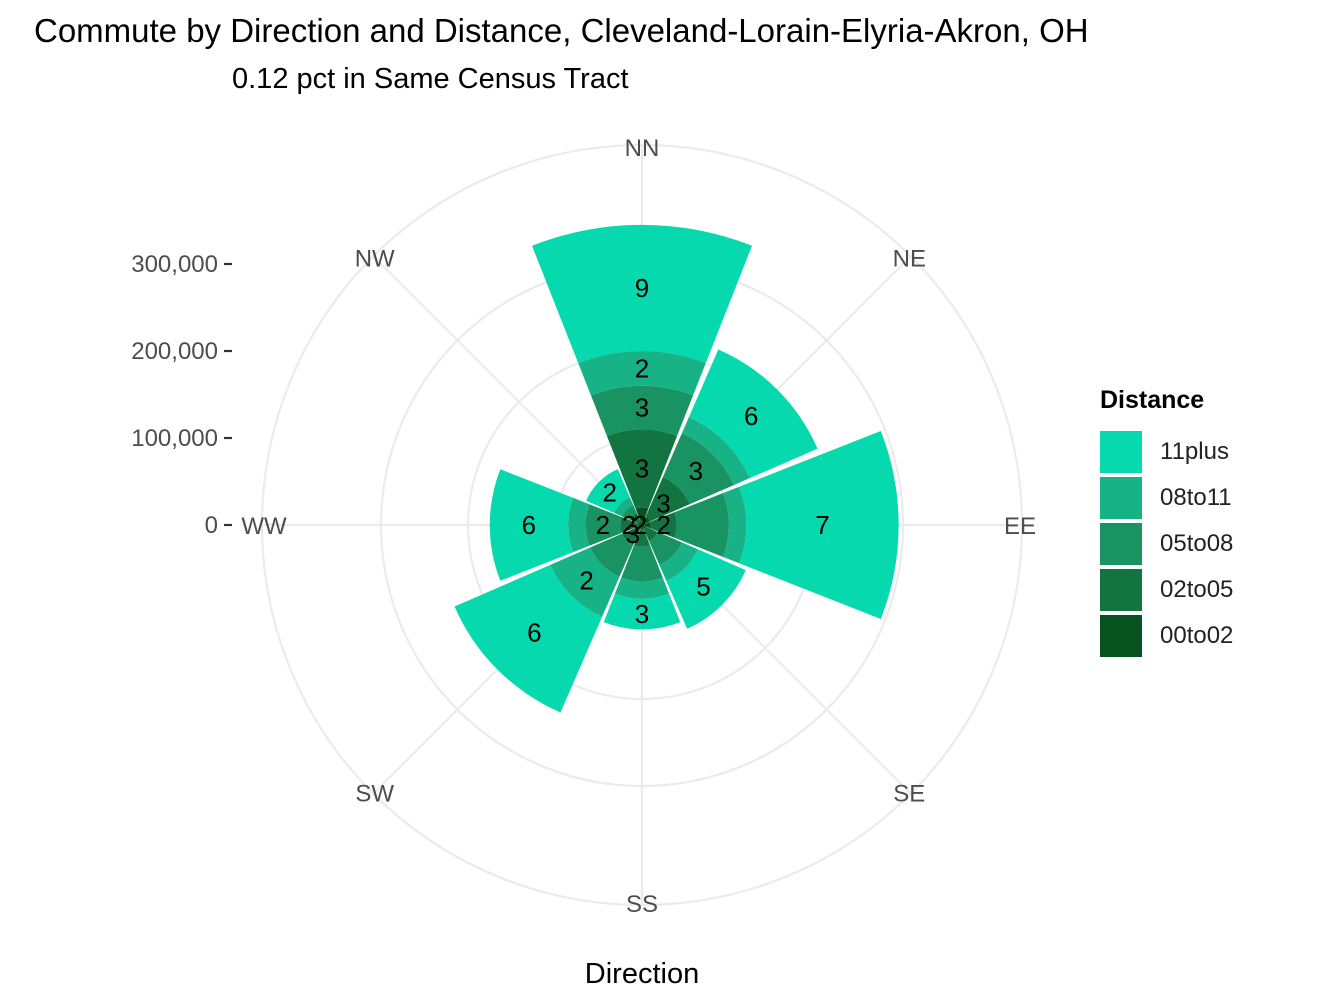 The image size is (1344, 1008). What do you see at coordinates (646, 521) in the screenshot?
I see `bar-ne-00to02` at bounding box center [646, 521].